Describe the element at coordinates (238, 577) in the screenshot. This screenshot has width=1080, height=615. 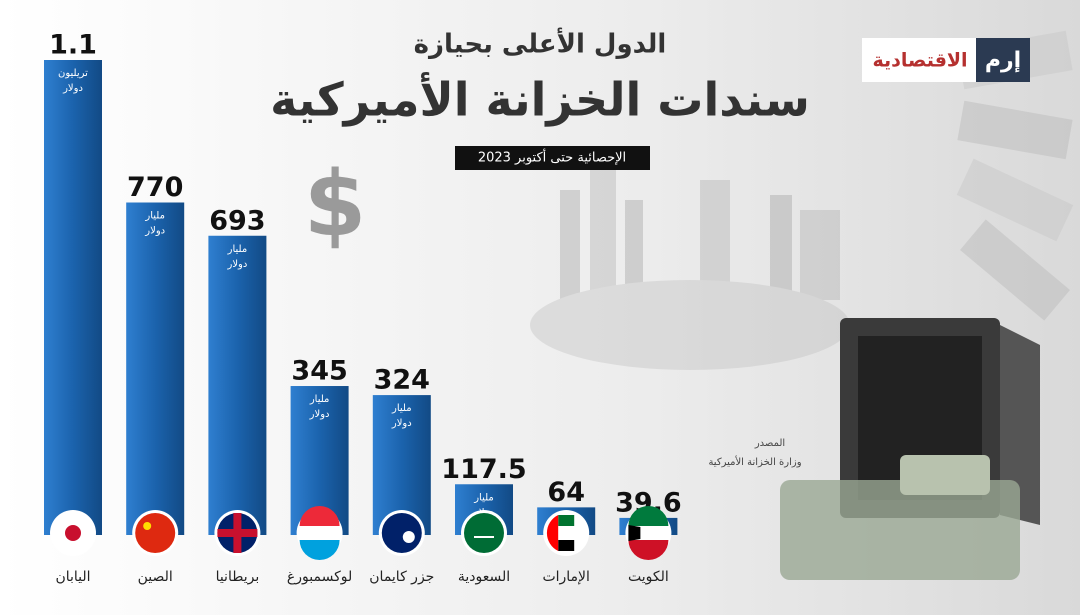
I see `x-tick-label: بريطانيا` at that location.